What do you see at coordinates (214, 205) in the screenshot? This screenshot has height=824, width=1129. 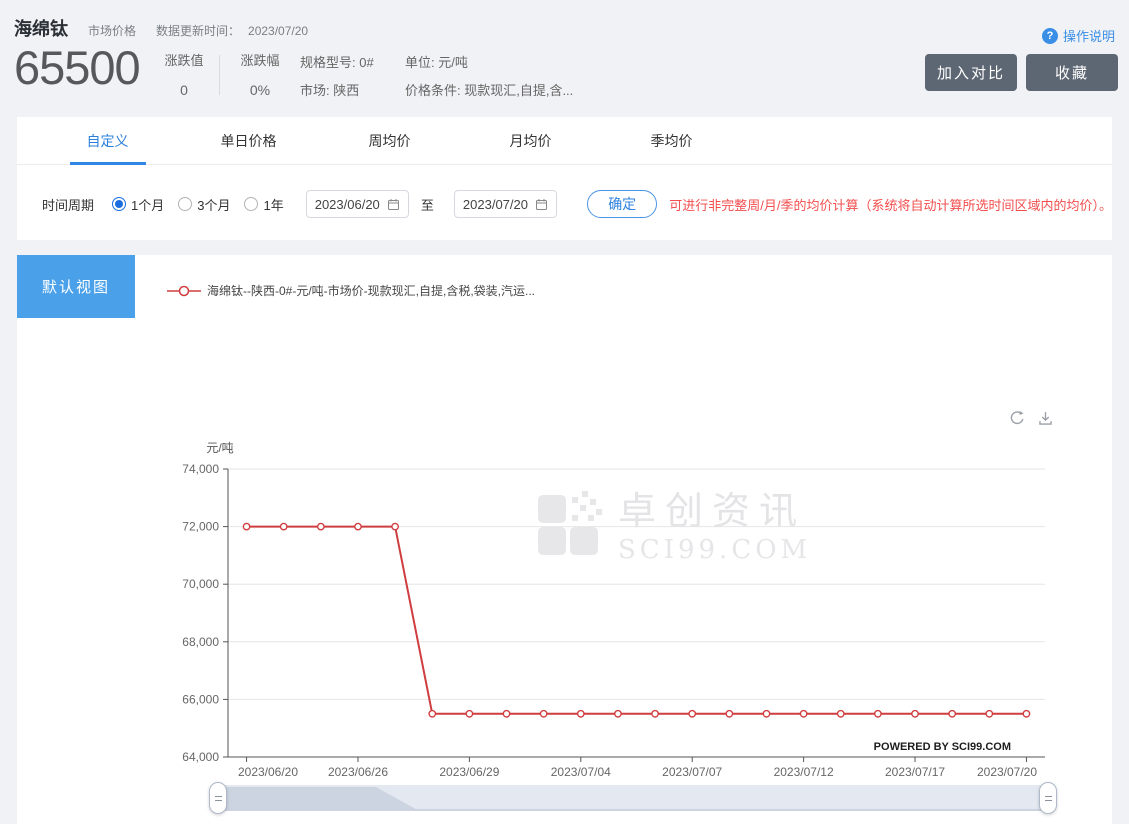 I see `radio-label: 3个月` at bounding box center [214, 205].